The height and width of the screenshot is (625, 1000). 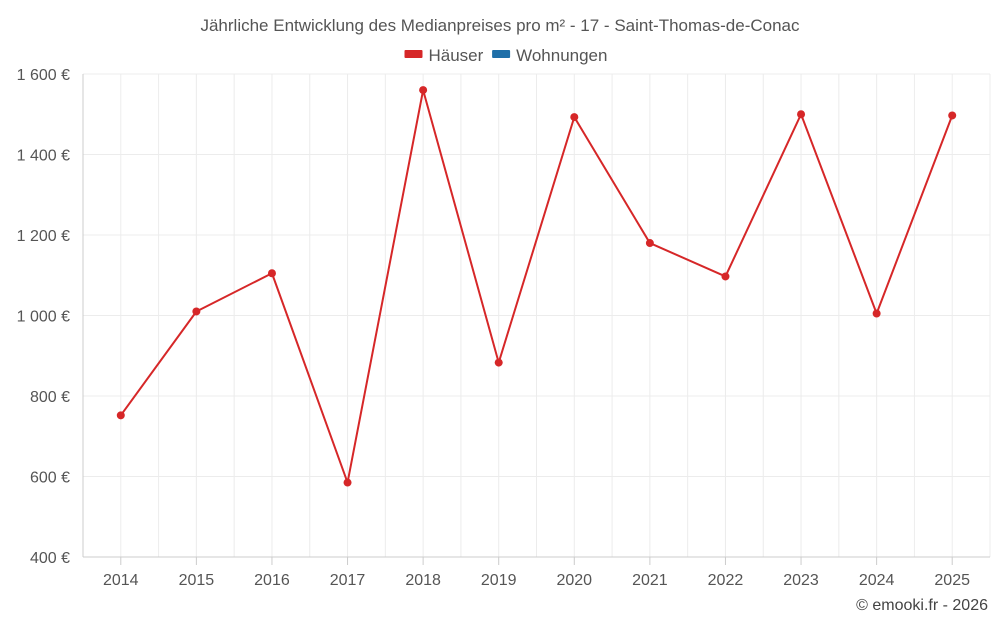 I want to click on legend-item: Wohnungen, so click(x=549, y=55).